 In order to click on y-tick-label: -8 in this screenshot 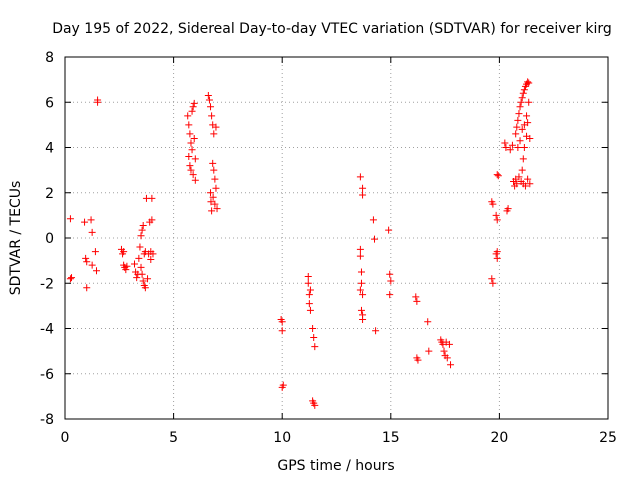, I will do `click(47, 420)`.